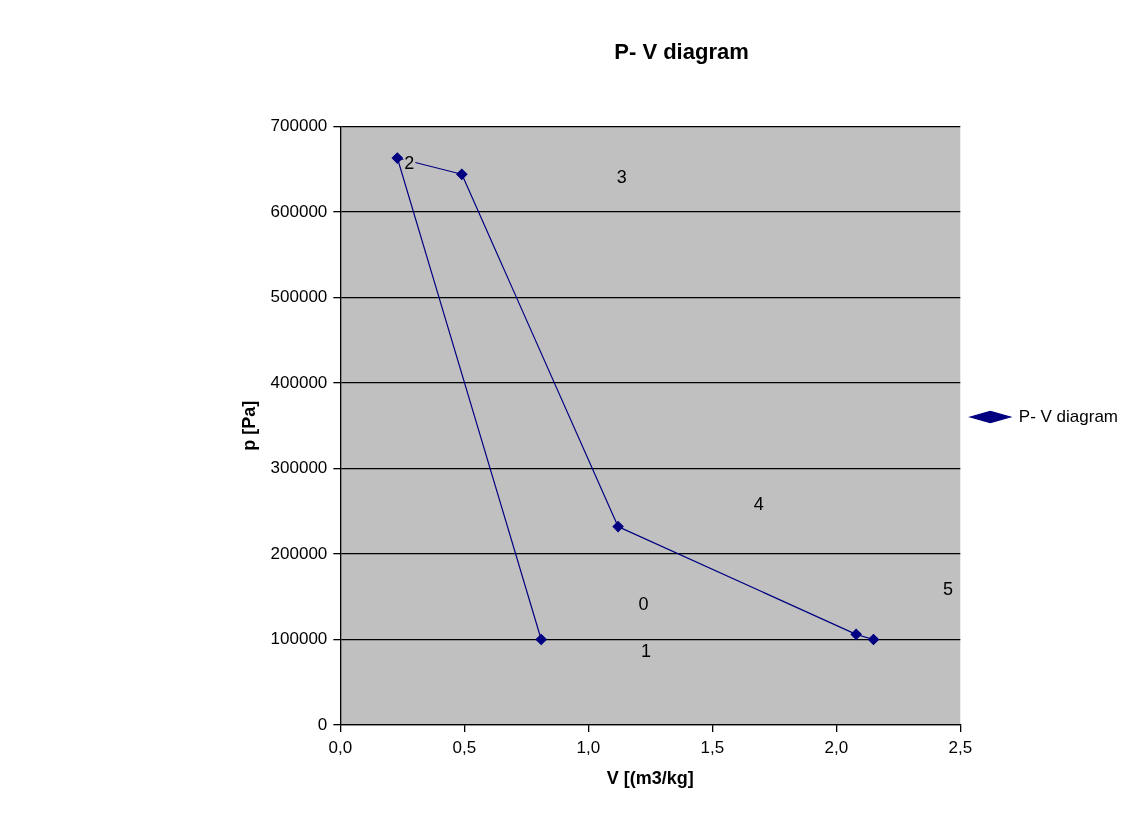  Describe the element at coordinates (712, 747) in the screenshot. I see `x-tick-label: 1,5` at that location.